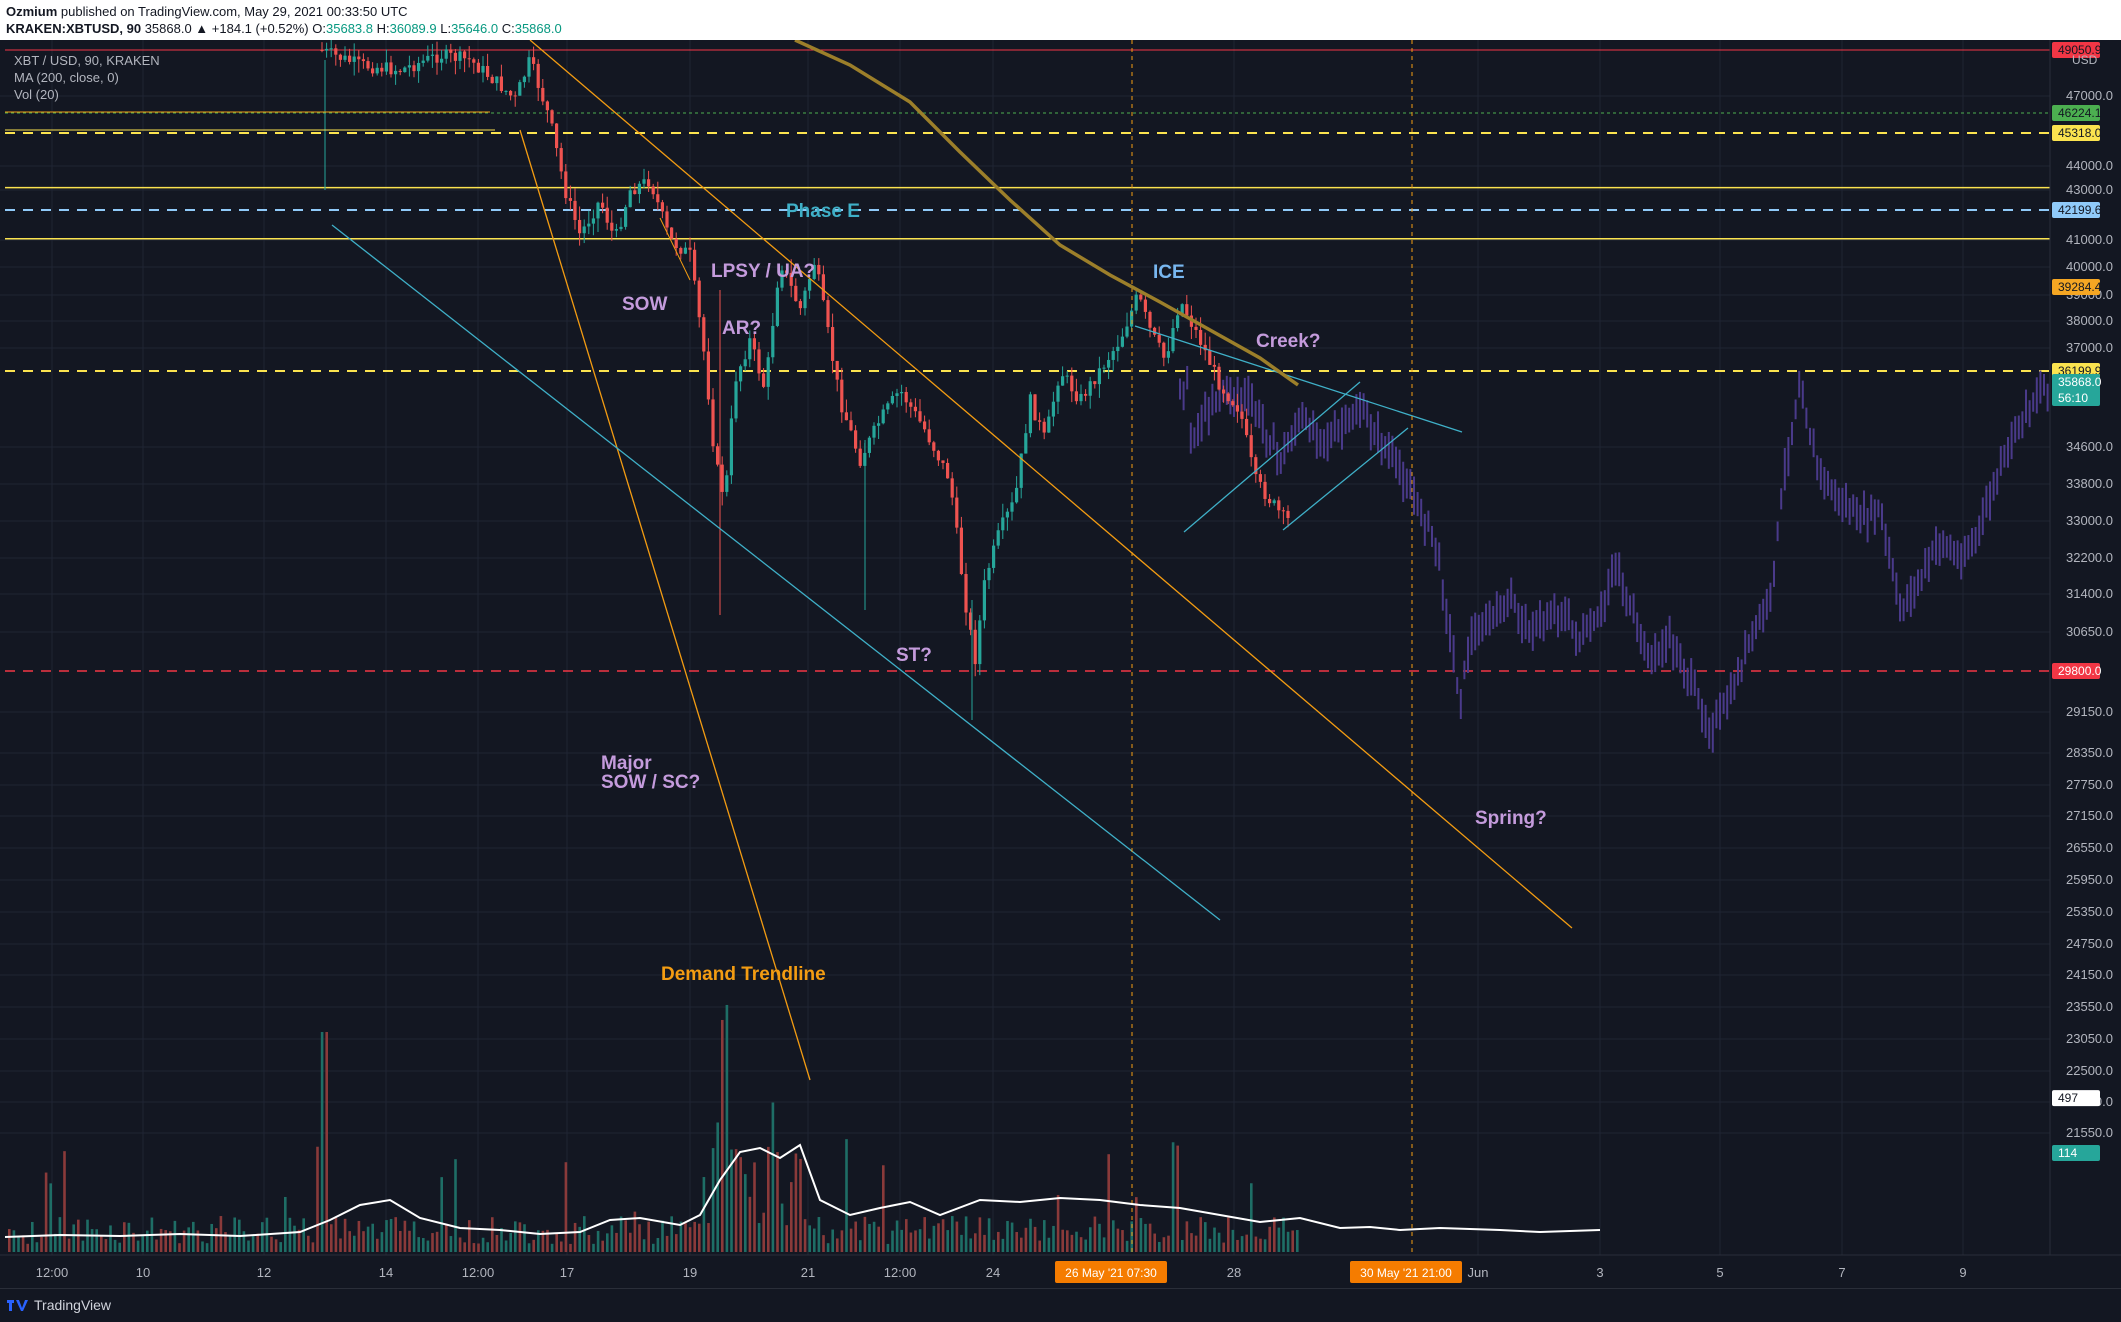 The height and width of the screenshot is (1322, 2121). Describe the element at coordinates (1345, 479) in the screenshot. I see `rising-wedge-upper` at that location.